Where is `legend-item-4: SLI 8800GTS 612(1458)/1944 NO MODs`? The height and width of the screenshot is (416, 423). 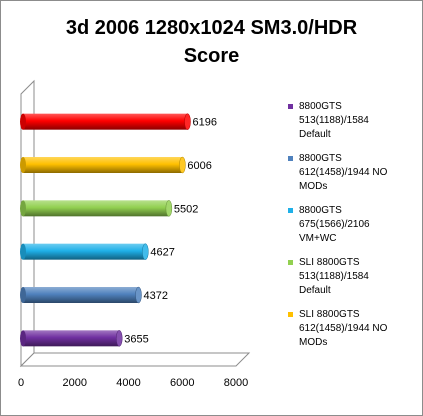 legend-item-4: SLI 8800GTS 612(1458)/1944 NO MODs is located at coordinates (338, 328).